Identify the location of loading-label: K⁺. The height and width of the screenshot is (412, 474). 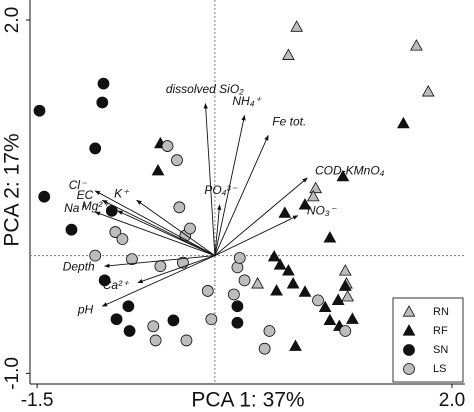
(122, 194).